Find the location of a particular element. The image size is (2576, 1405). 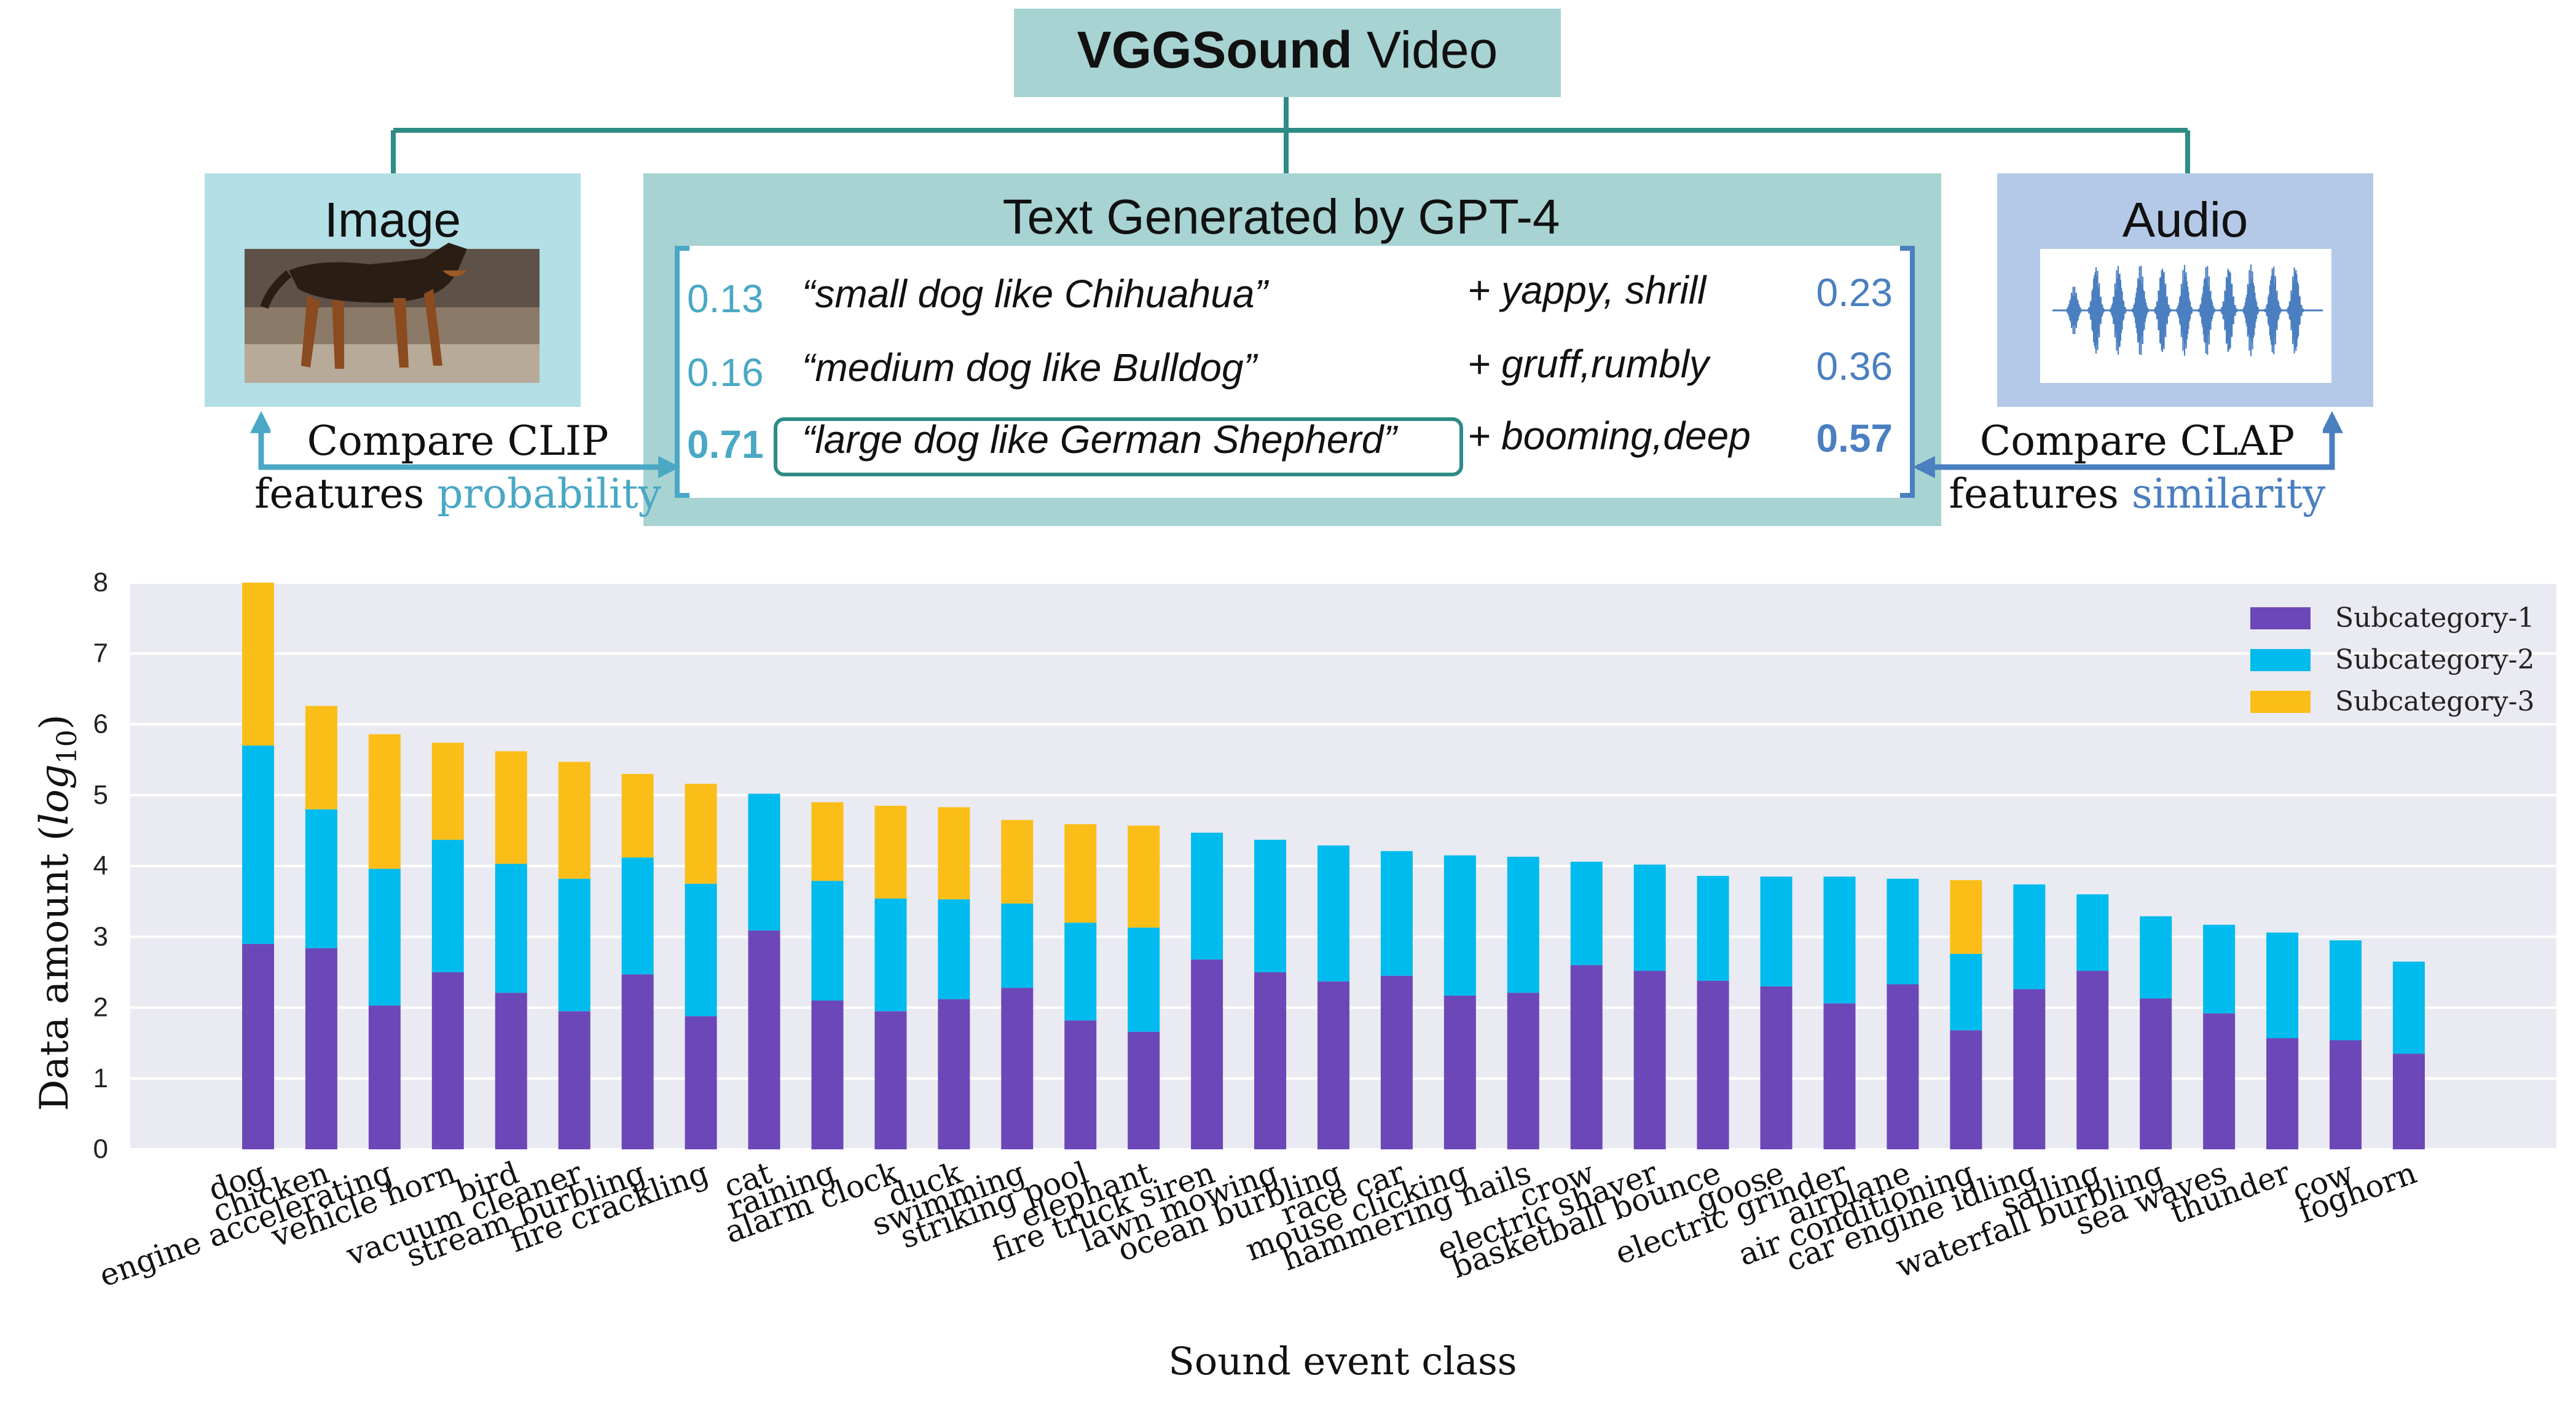

text-description: “large dog like German Shepherd” is located at coordinates (1100, 439).